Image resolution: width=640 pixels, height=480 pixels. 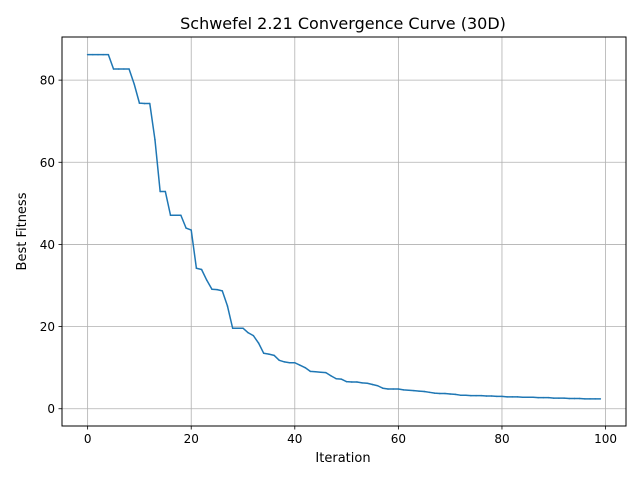 What do you see at coordinates (88, 439) in the screenshot?
I see `x-tick-label: 0` at bounding box center [88, 439].